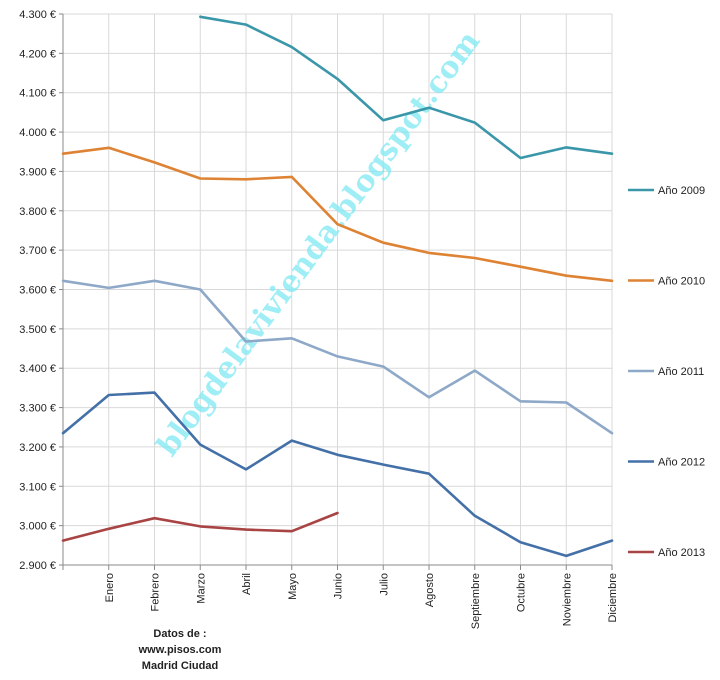 This screenshot has width=720, height=680. What do you see at coordinates (201, 588) in the screenshot?
I see `x-tick-label: Marzo` at bounding box center [201, 588].